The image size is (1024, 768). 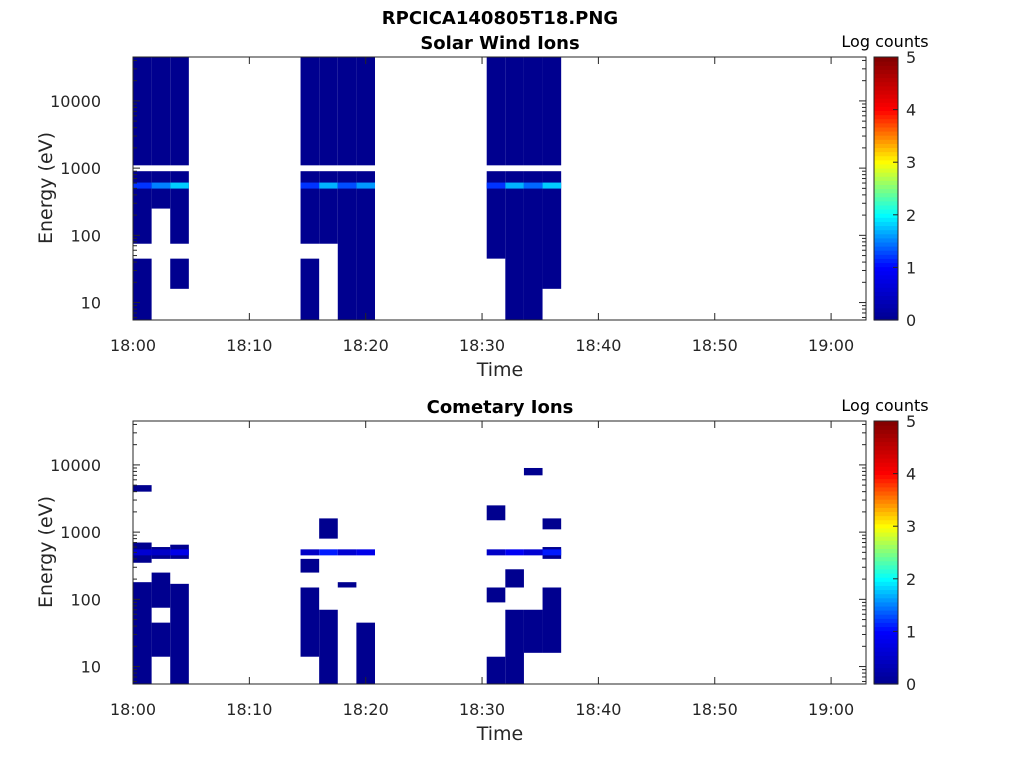 What do you see at coordinates (75, 465) in the screenshot?
I see `y-tick-label: 10000` at bounding box center [75, 465].